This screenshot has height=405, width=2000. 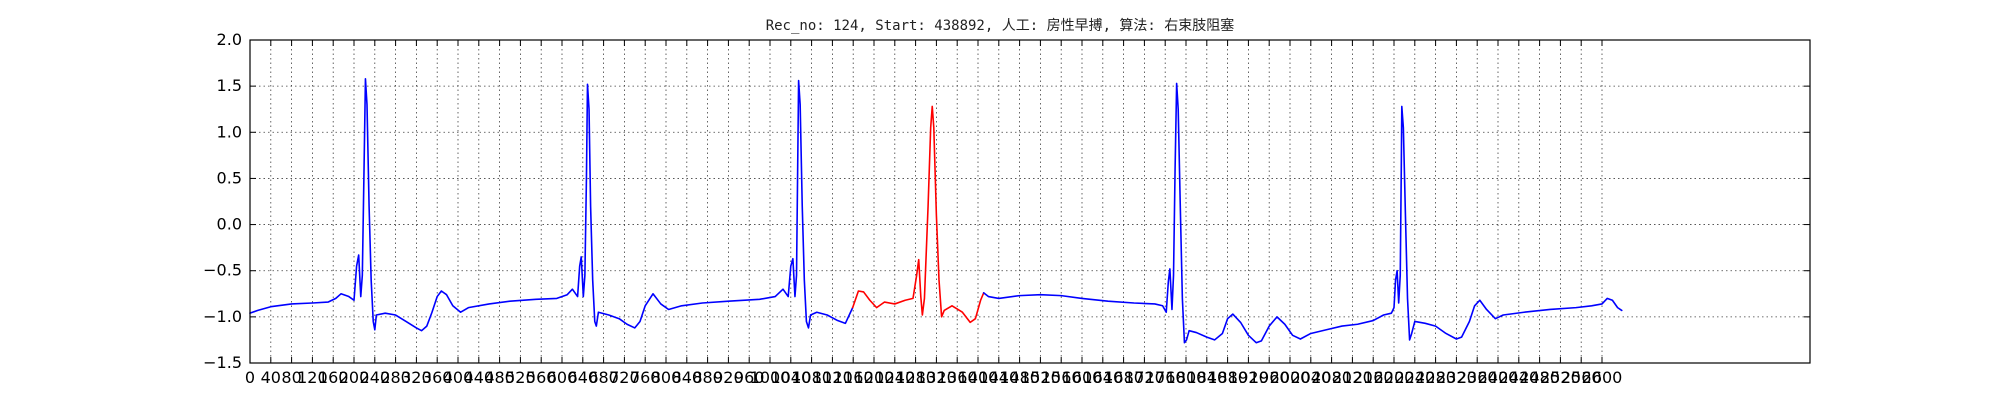 What do you see at coordinates (1227, 377) in the screenshot?
I see `x-tick-label: 1880` at bounding box center [1227, 377].